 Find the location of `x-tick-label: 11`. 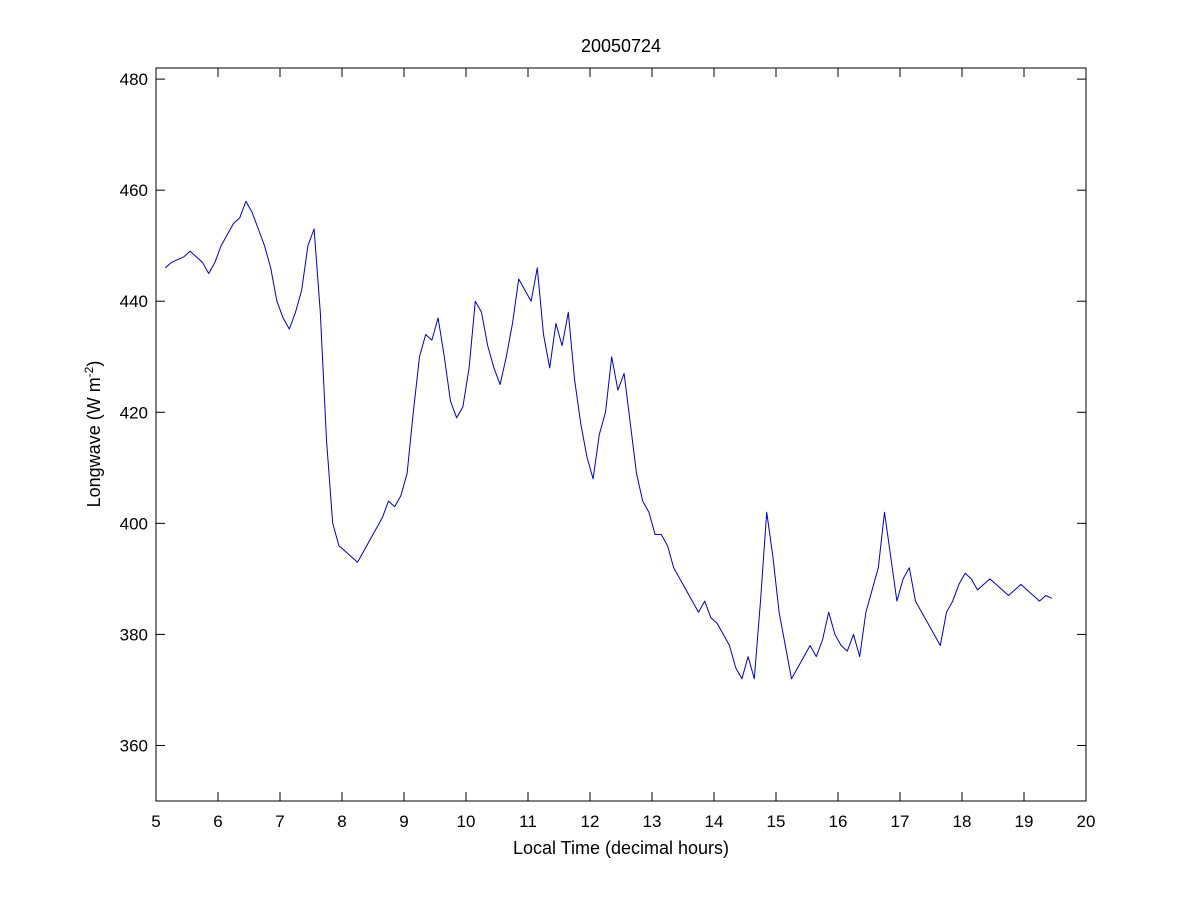

x-tick-label: 11 is located at coordinates (528, 821).